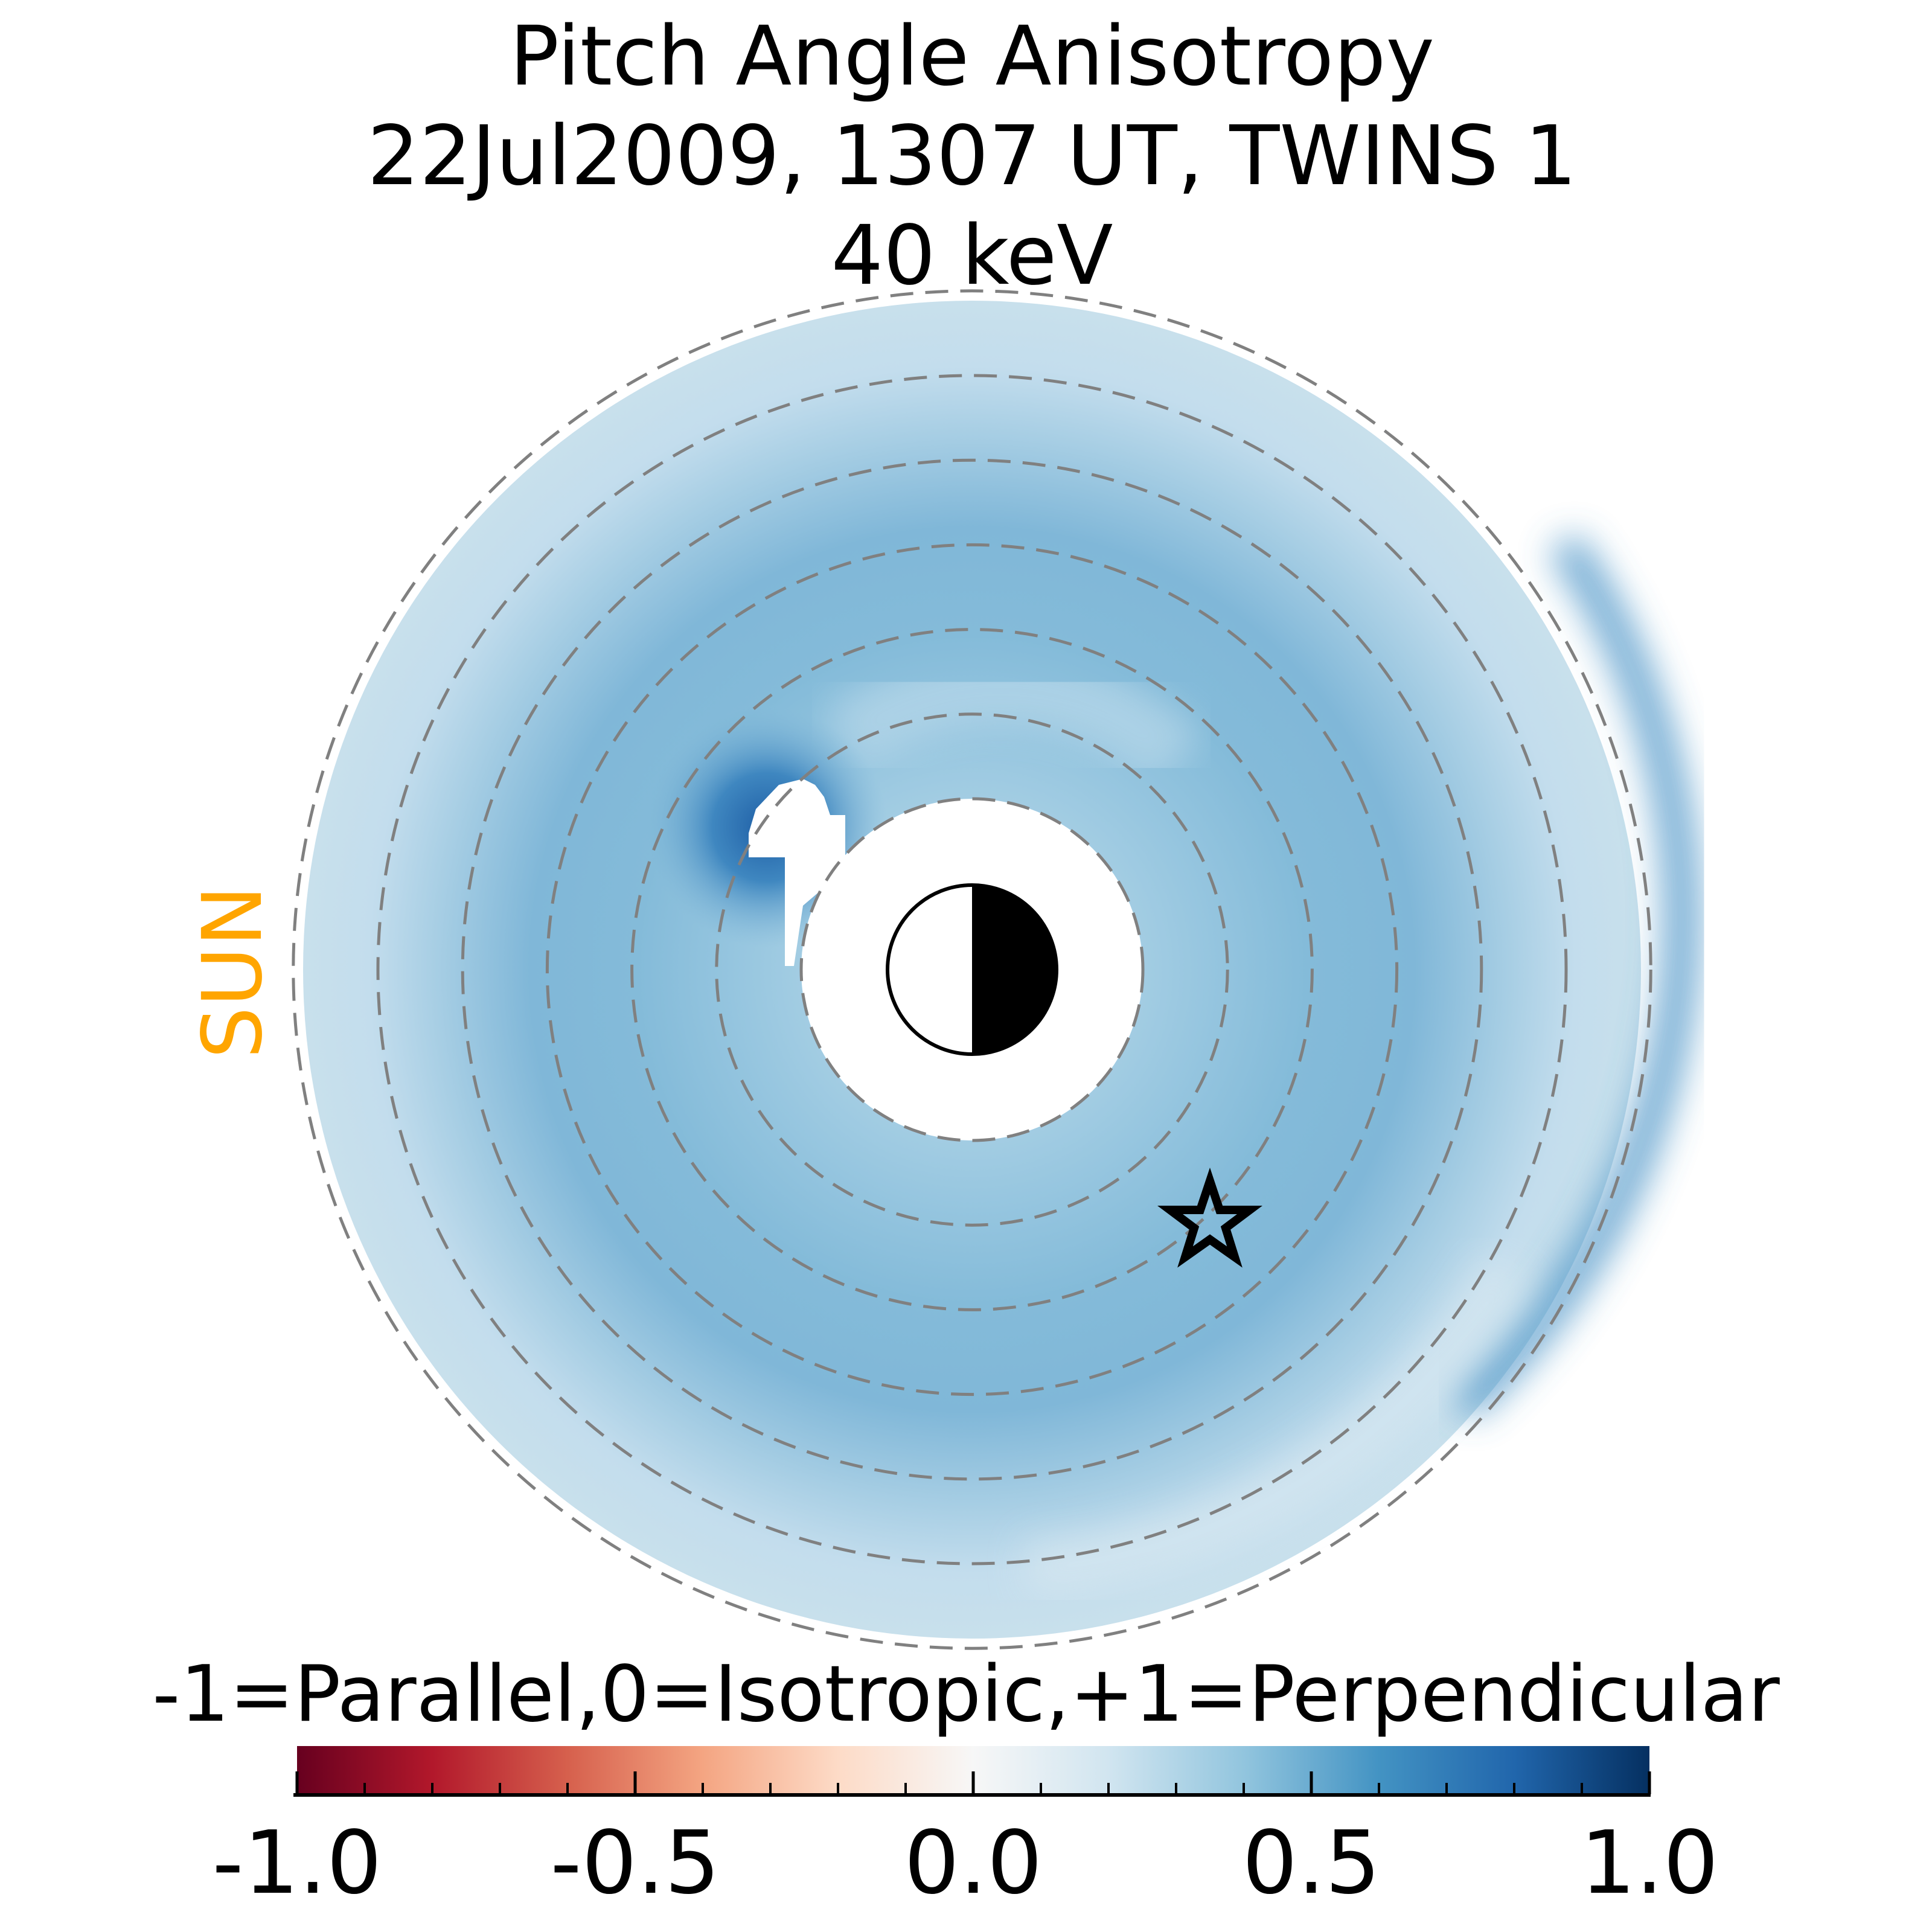 The height and width of the screenshot is (1932, 1932). I want to click on colorbar-ticks: -1.0 -0.5 0.0 0.5 1.0, so click(966, 1842).